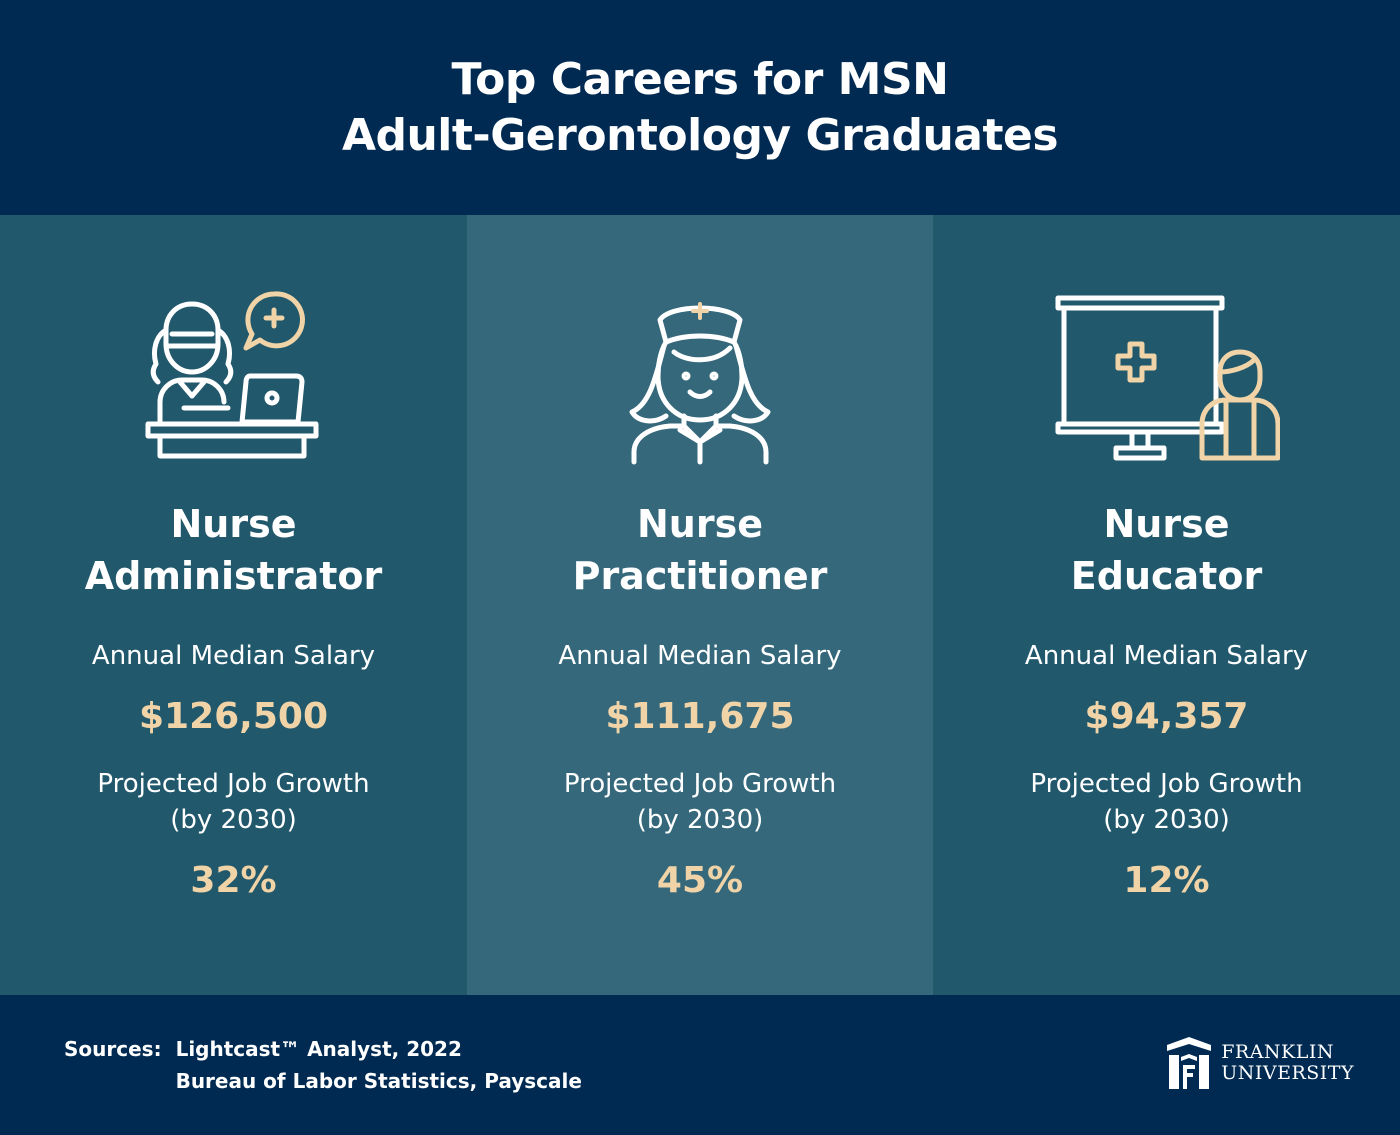  What do you see at coordinates (1166, 880) in the screenshot?
I see `growth-value: 12%` at bounding box center [1166, 880].